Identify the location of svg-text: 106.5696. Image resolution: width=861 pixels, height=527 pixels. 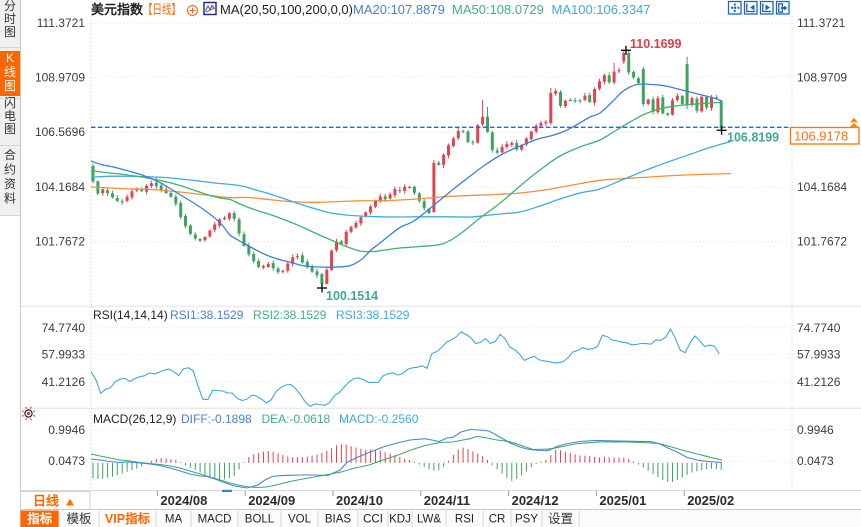
(60, 132).